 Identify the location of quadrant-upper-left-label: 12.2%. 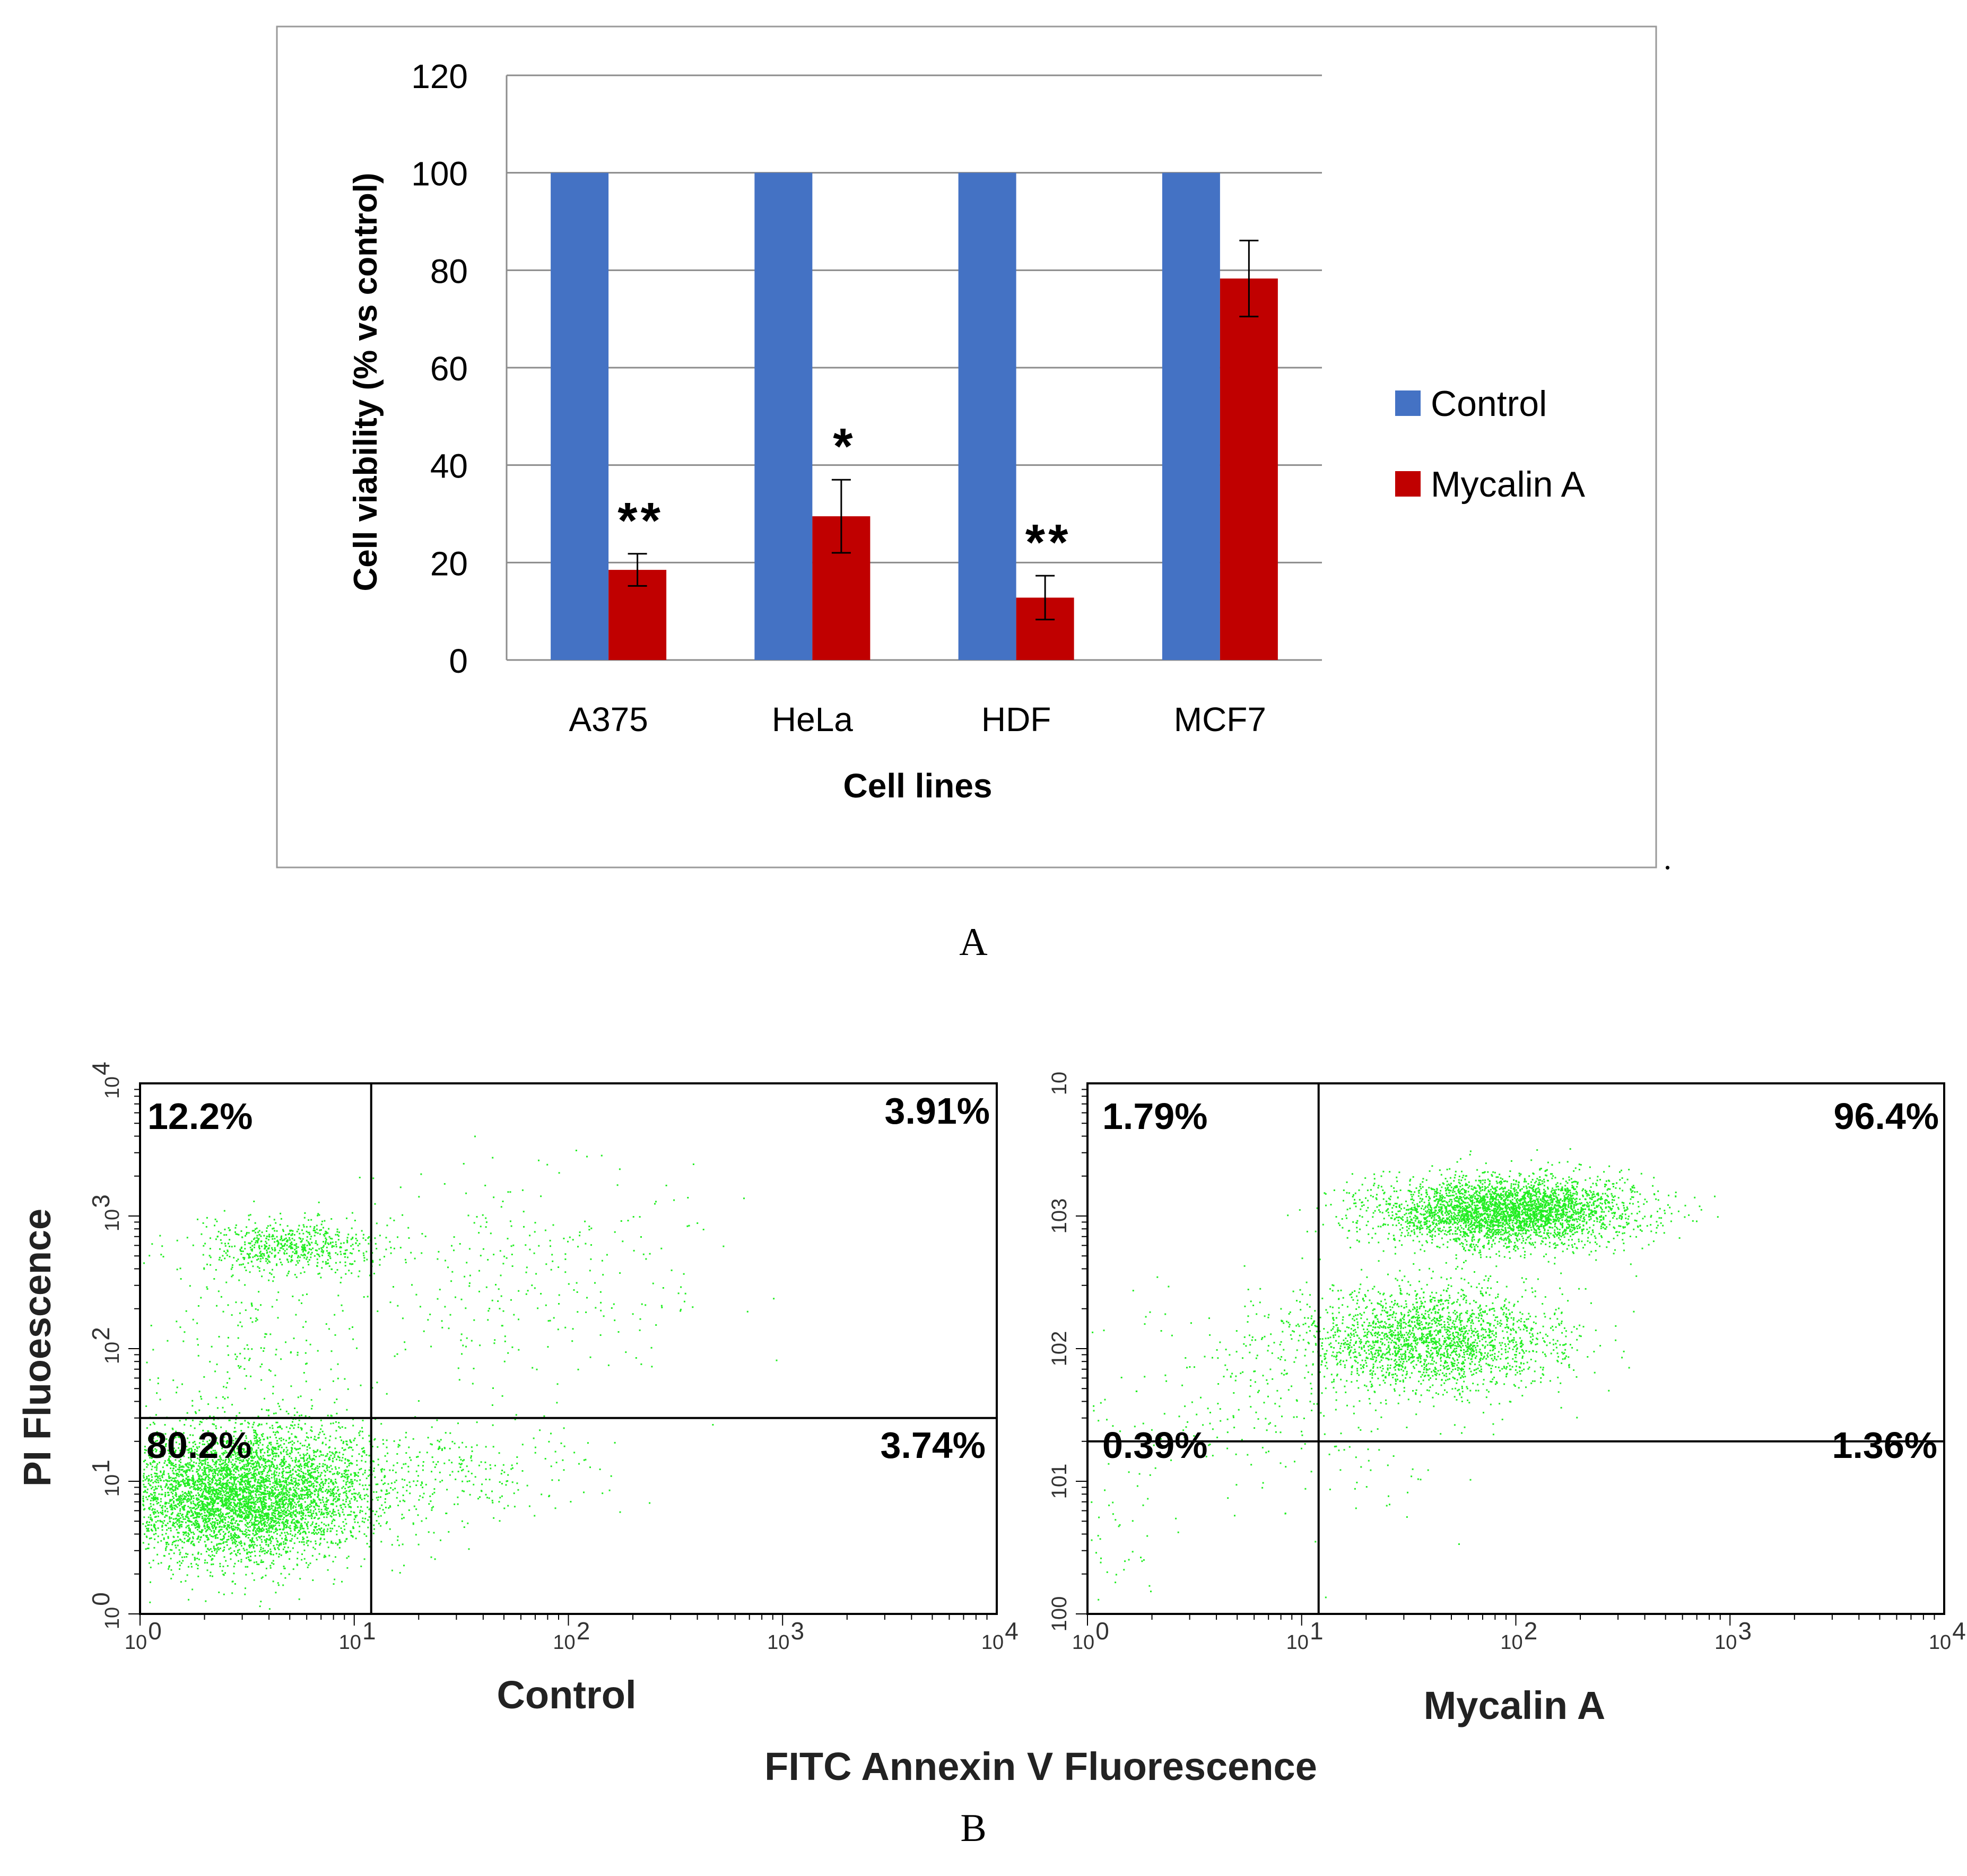
(200, 1116).